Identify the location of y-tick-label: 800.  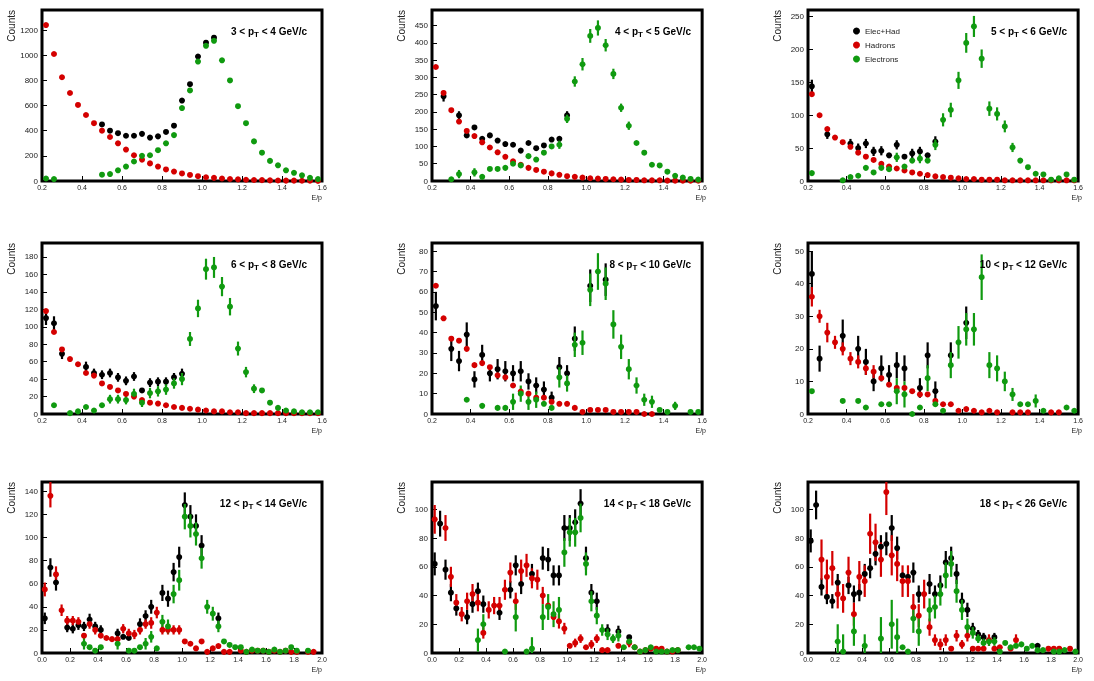
(31, 80).